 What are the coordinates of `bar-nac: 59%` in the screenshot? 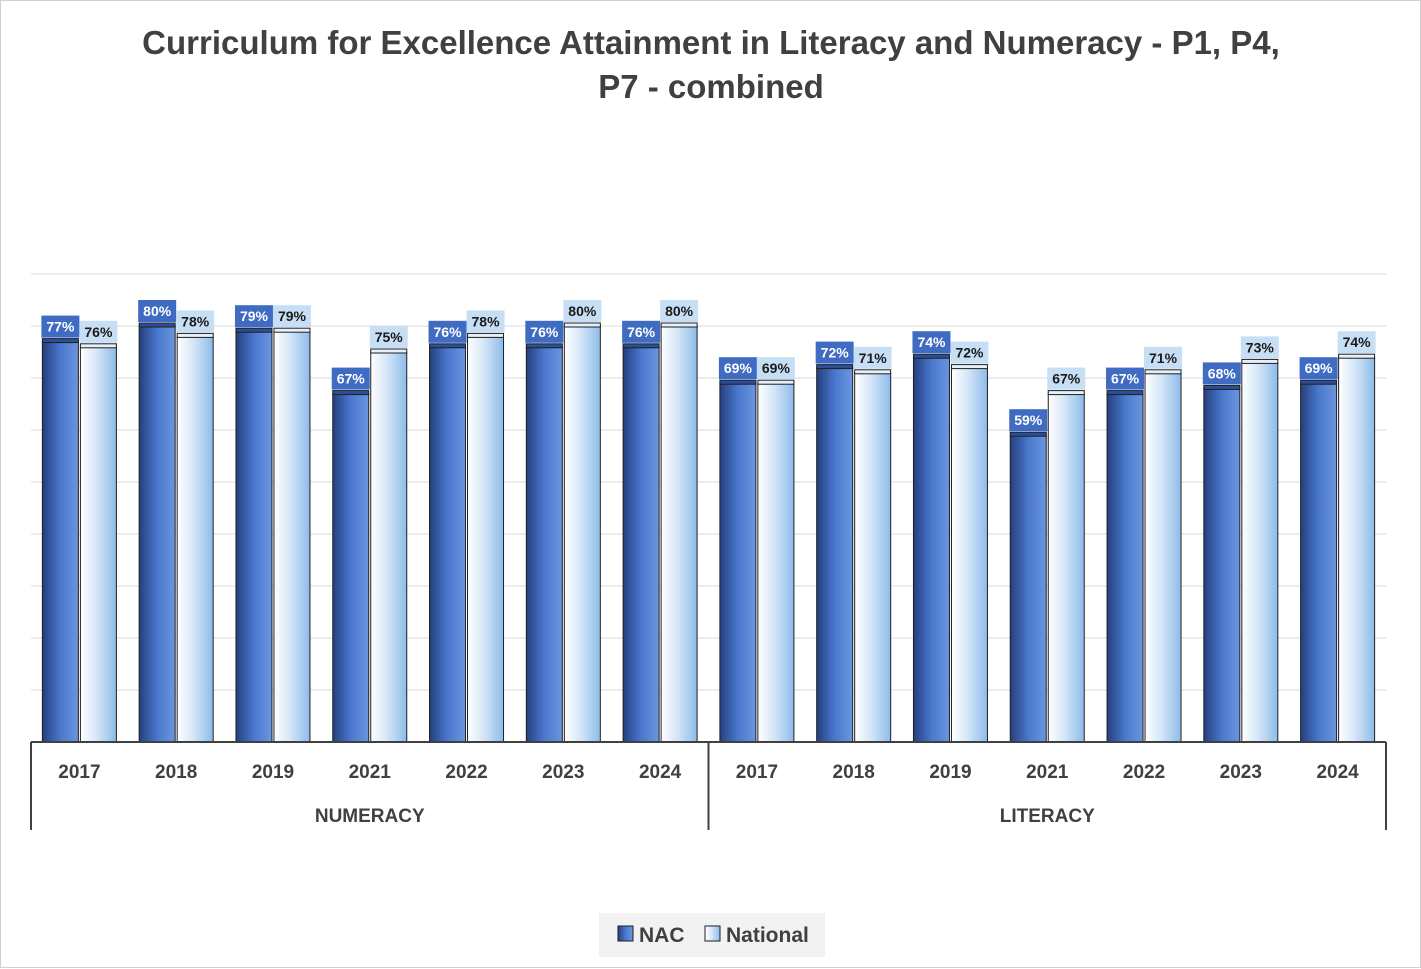 It's located at (1028, 576).